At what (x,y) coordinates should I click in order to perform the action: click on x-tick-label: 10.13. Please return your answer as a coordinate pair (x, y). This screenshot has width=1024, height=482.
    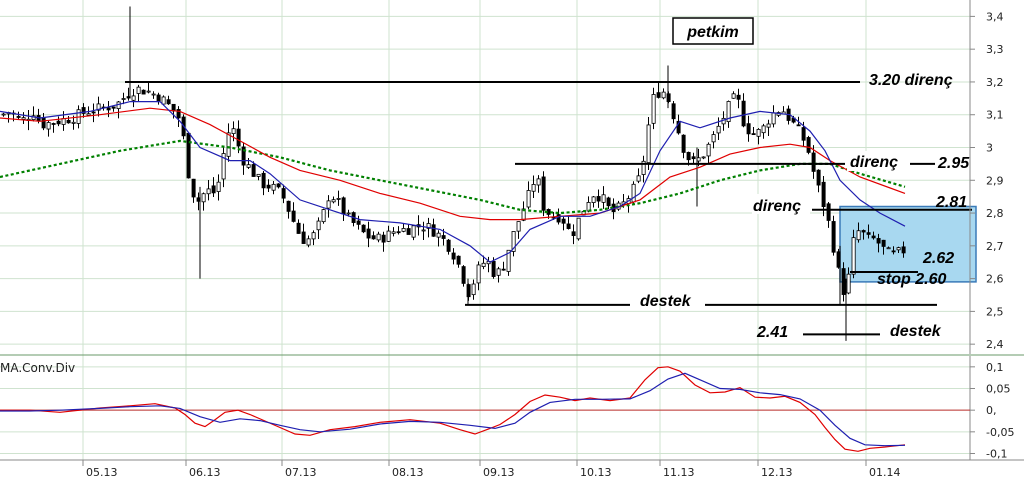
    Looking at the image, I should click on (596, 472).